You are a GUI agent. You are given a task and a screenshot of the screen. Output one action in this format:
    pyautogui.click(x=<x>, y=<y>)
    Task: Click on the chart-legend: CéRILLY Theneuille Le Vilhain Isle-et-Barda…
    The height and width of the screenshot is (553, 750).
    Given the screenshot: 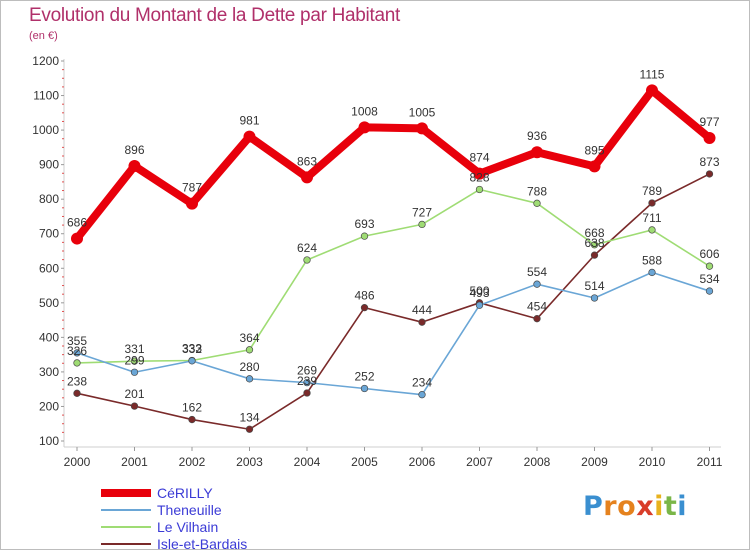 What is the action you would take?
    pyautogui.click(x=231, y=519)
    